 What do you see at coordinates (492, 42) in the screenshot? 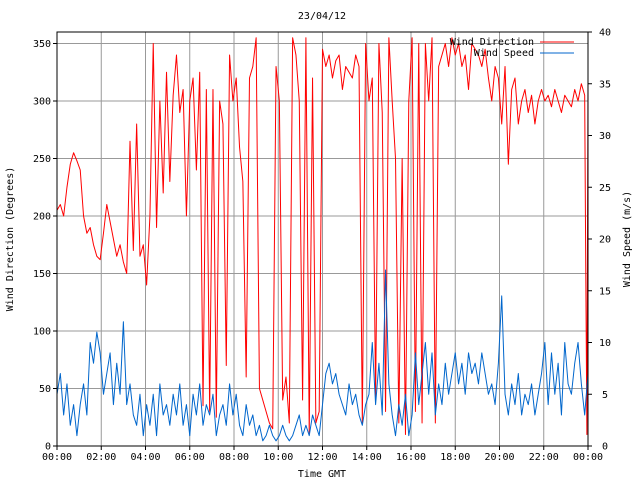
I see `legend-label-wind-direction: Wind Direction` at bounding box center [492, 42].